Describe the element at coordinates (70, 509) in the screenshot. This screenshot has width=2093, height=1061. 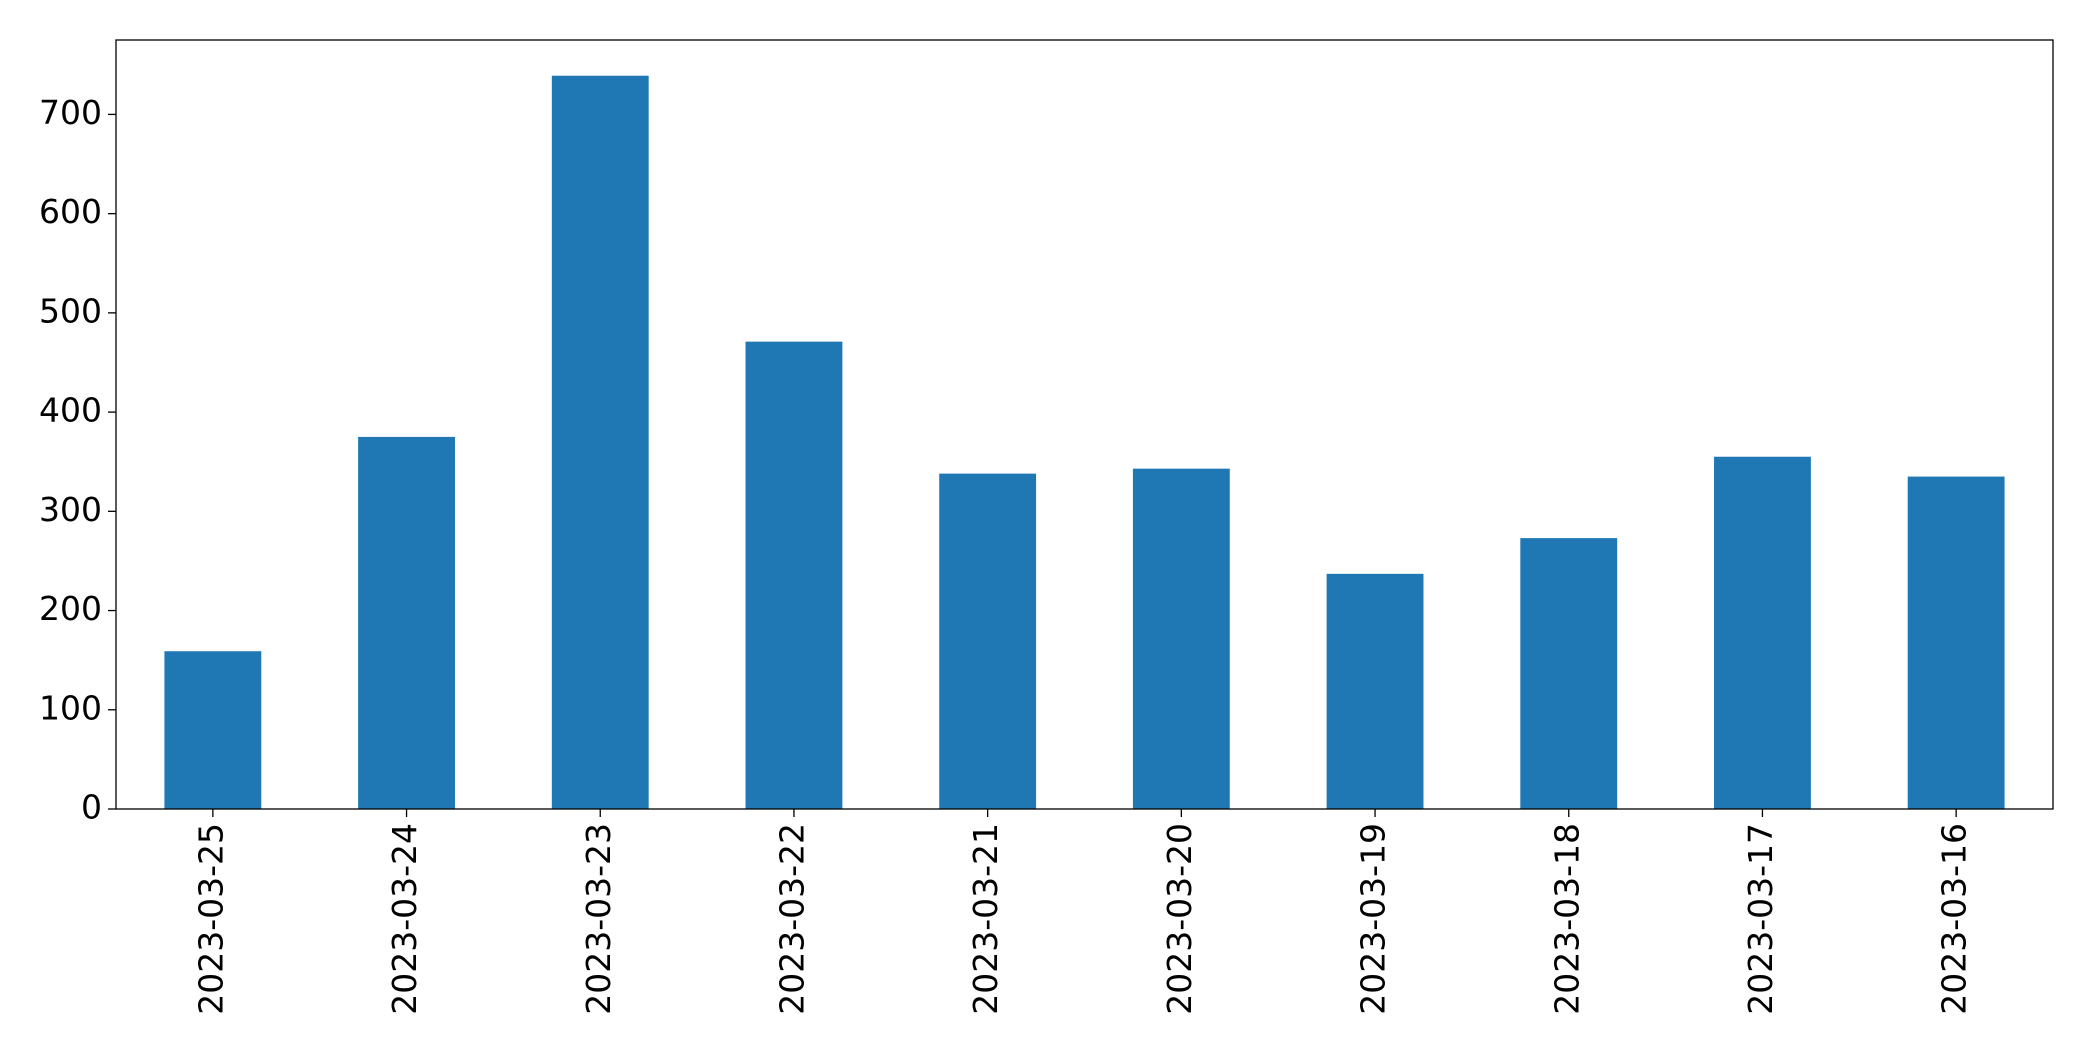
I see `y-tick-label: 300` at that location.